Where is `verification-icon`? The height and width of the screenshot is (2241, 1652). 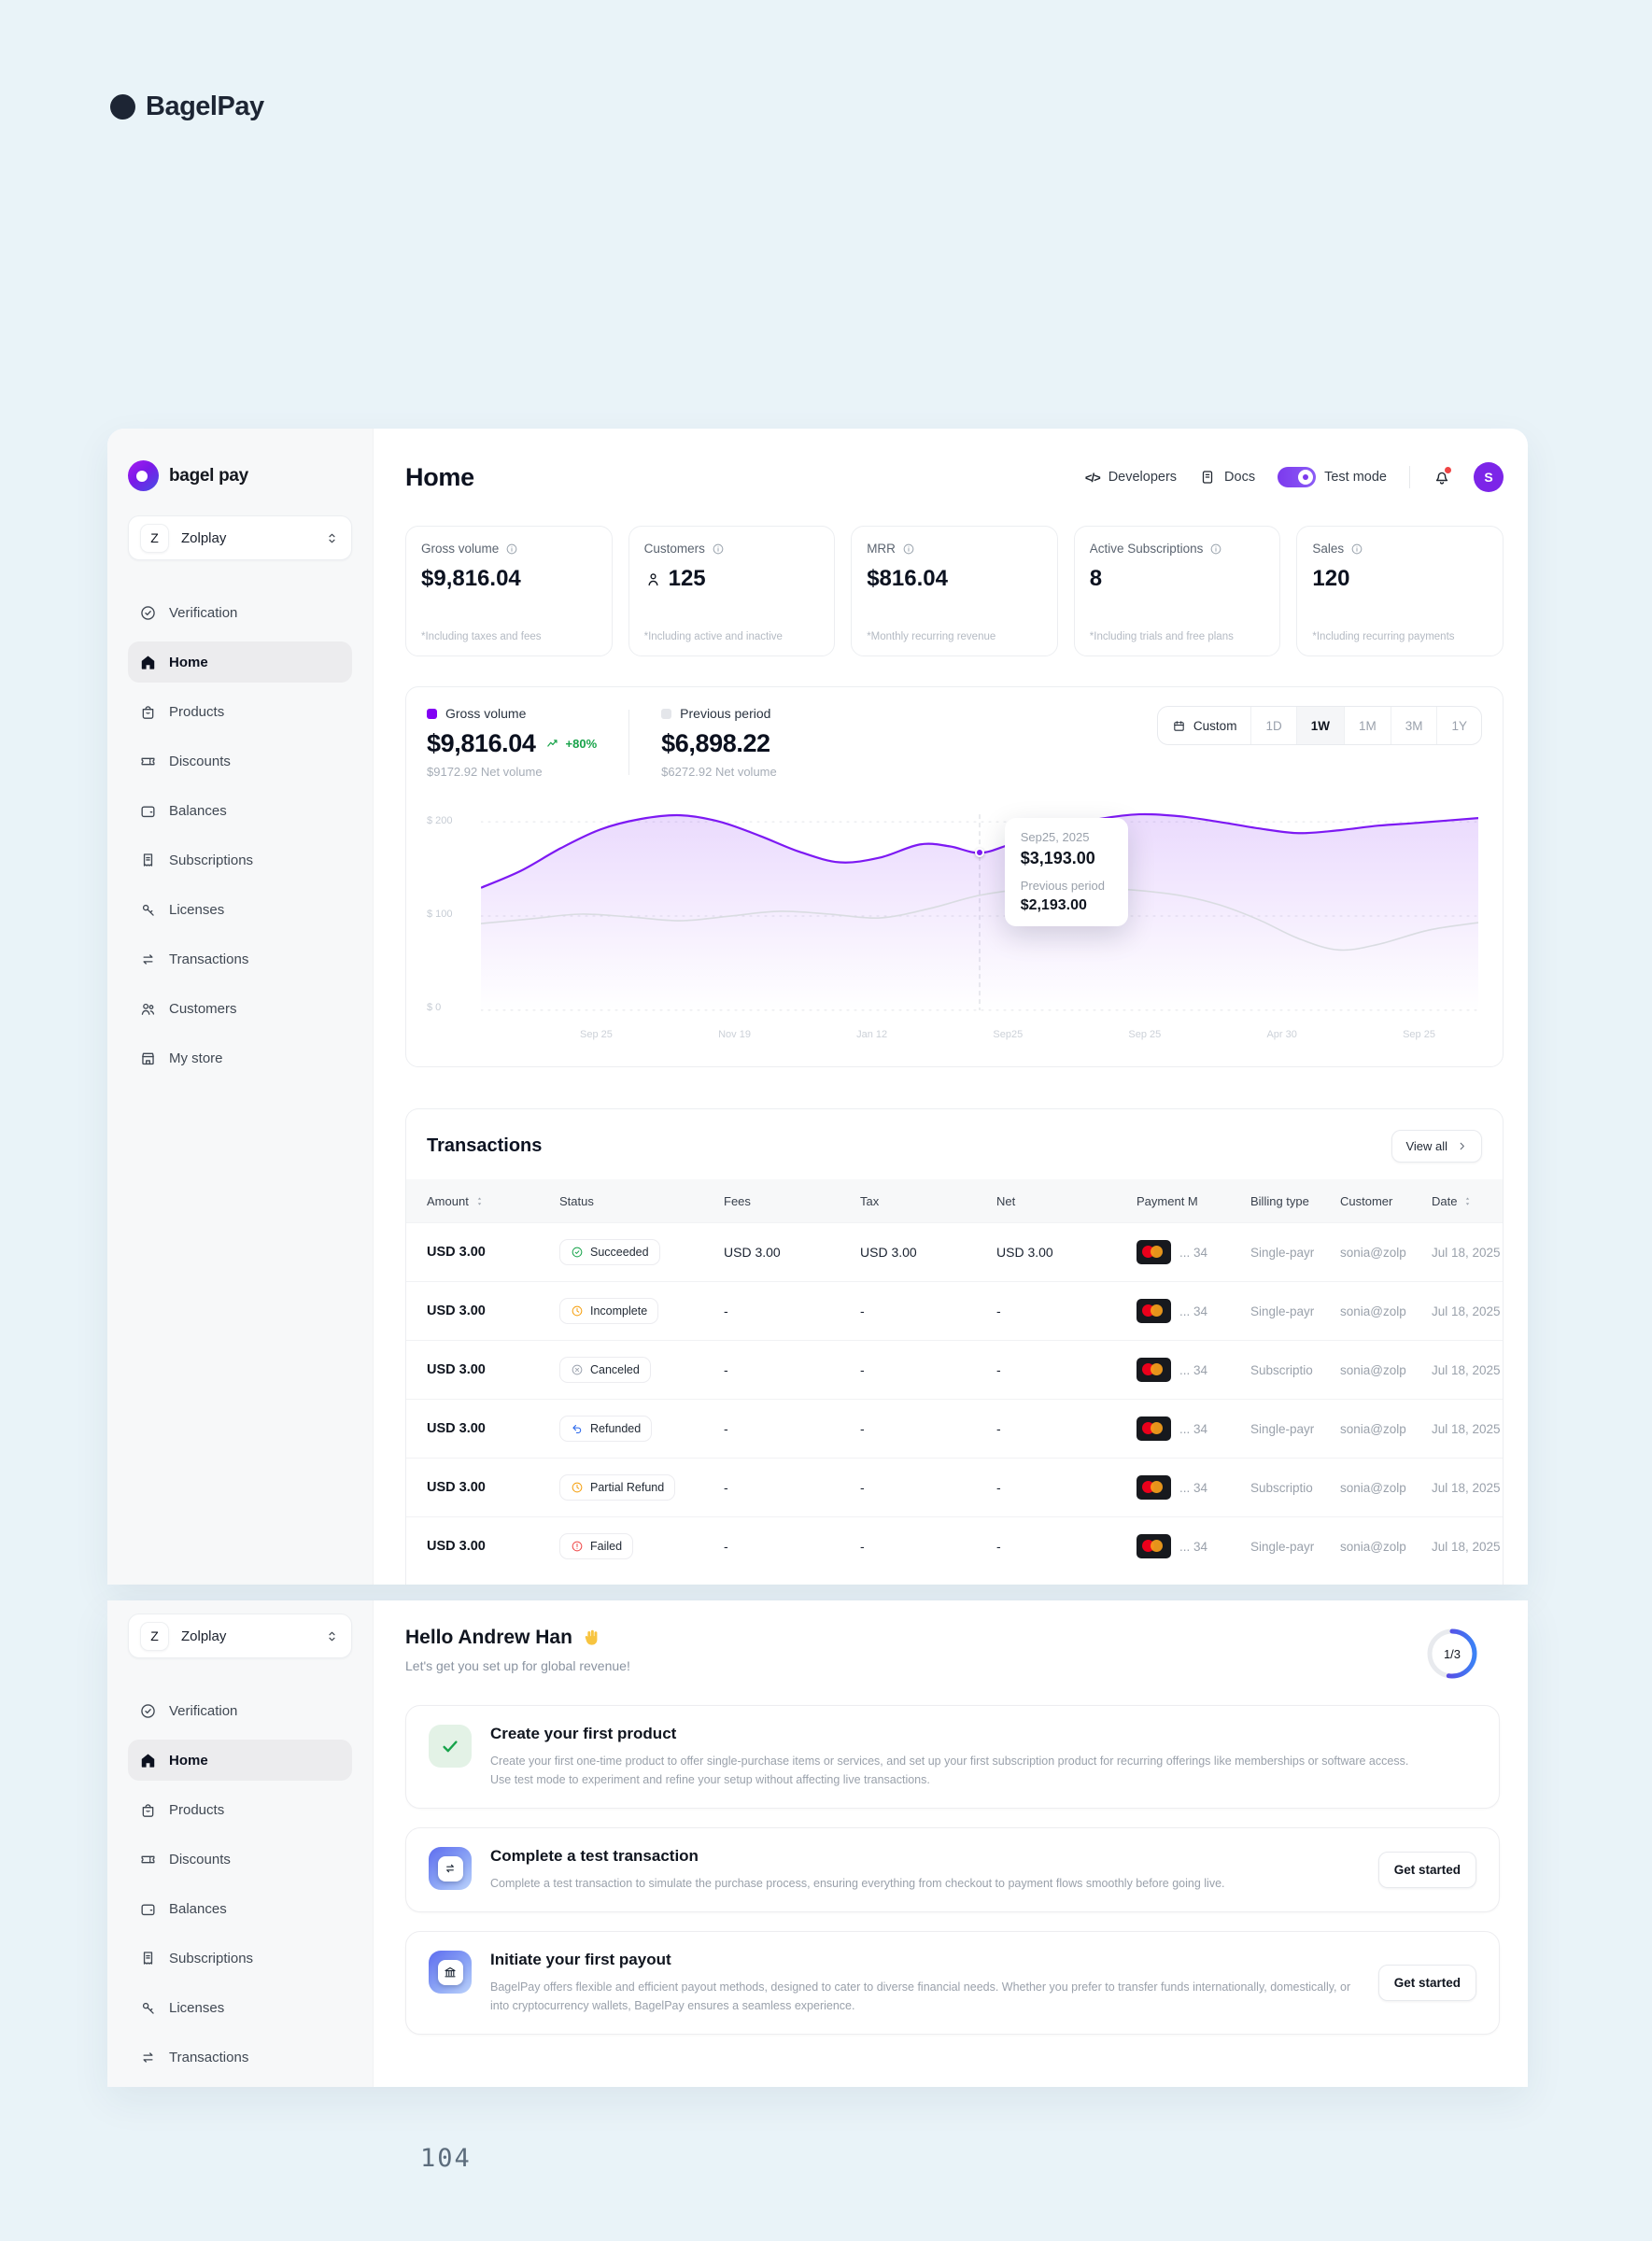
verification-icon is located at coordinates (148, 1711).